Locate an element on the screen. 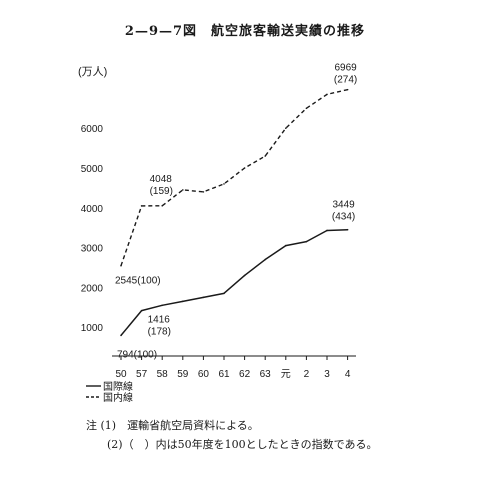  x-tick-label: 2 is located at coordinates (307, 374).